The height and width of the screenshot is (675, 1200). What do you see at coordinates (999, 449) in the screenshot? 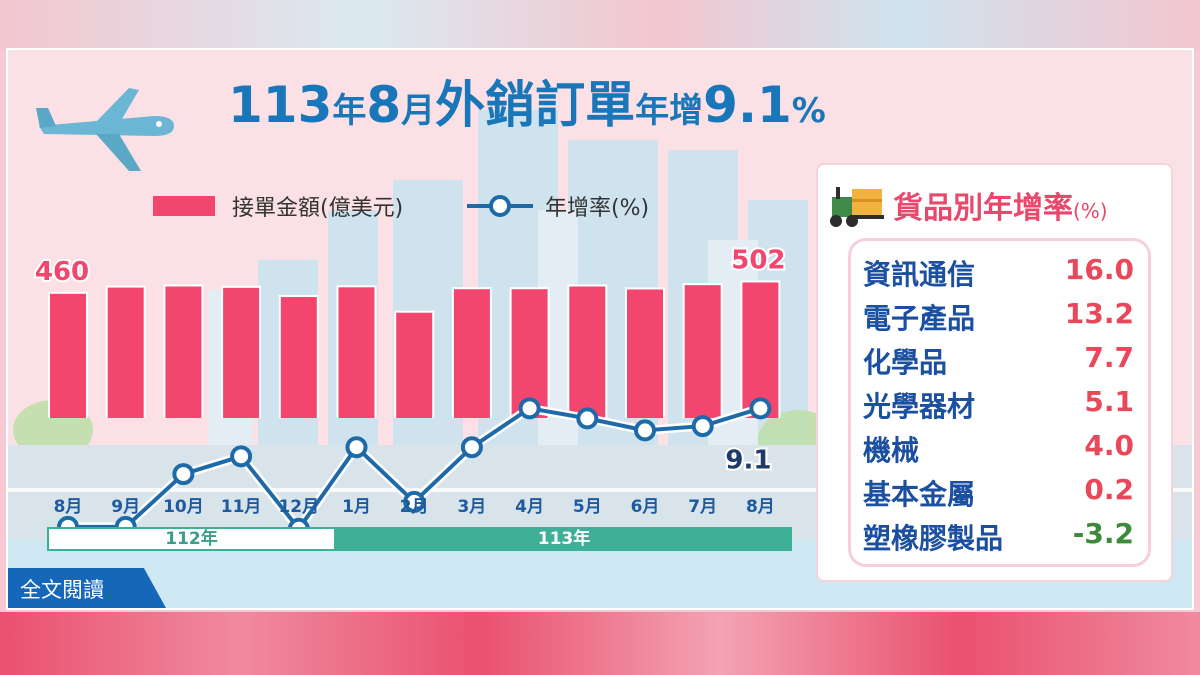
I see `category-row: 機械 4.0` at bounding box center [999, 449].